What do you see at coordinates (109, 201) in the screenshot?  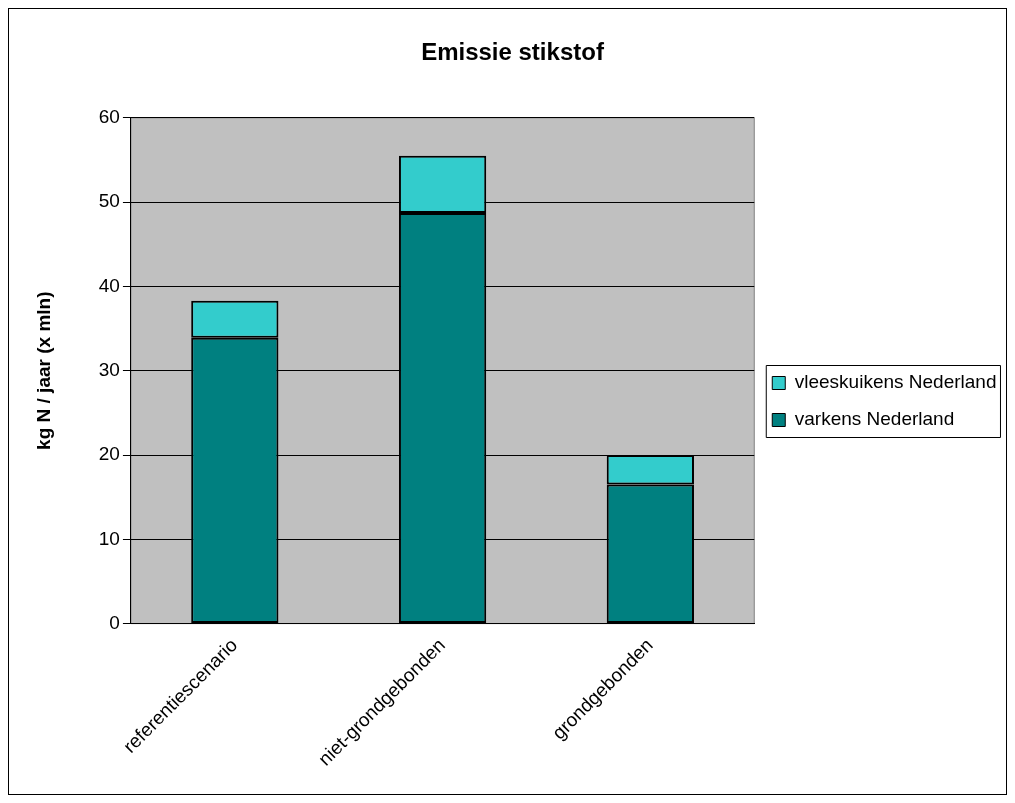 I see `y-tick-label: 50` at bounding box center [109, 201].